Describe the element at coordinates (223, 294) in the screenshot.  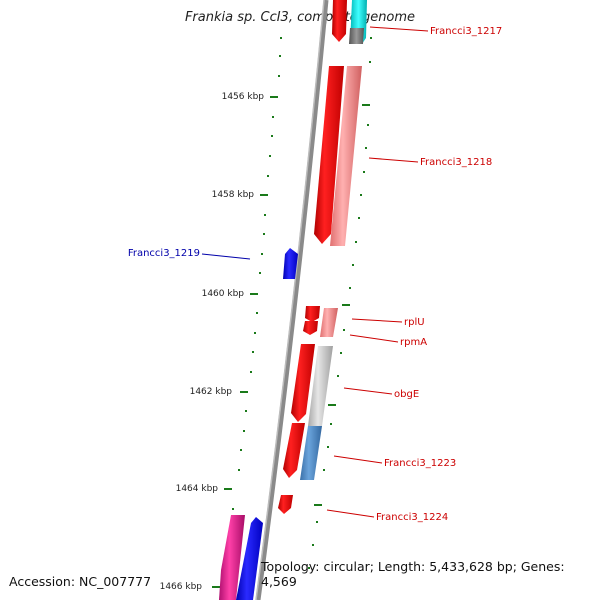
I see `tick-label: 1460 kbp` at that location.